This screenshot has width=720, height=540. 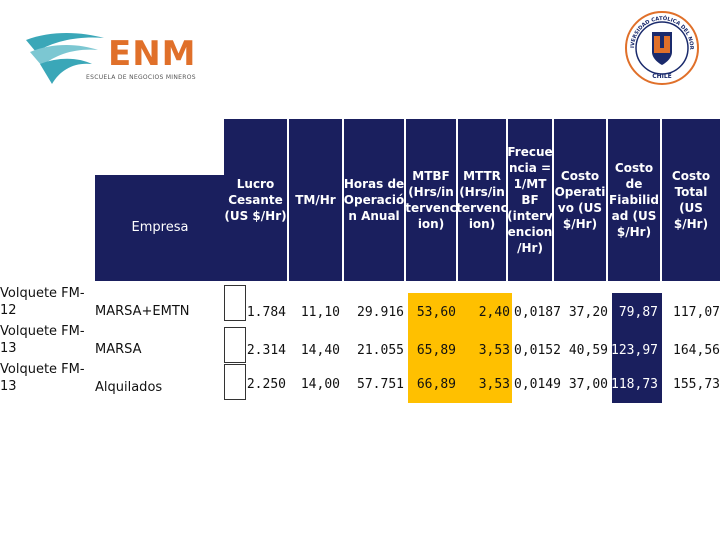 I want to click on header-empresa: Empresa, so click(x=160, y=228).